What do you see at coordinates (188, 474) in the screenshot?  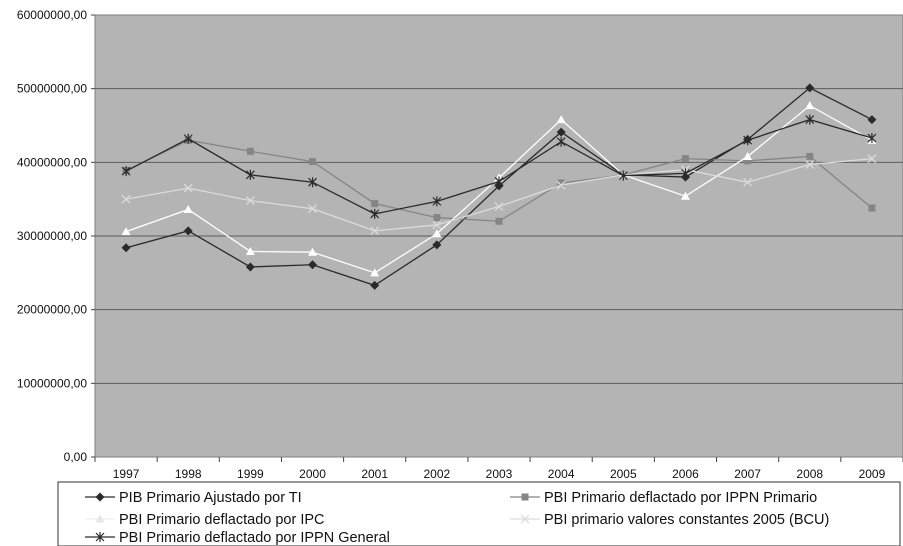 I see `x-tick-label: 1998` at bounding box center [188, 474].